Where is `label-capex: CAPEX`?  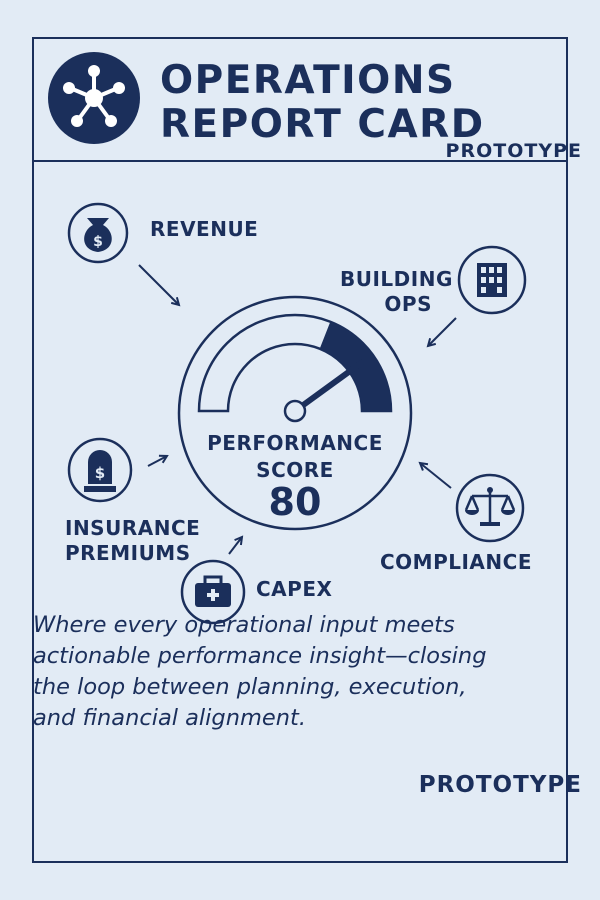 label-capex: CAPEX is located at coordinates (294, 589).